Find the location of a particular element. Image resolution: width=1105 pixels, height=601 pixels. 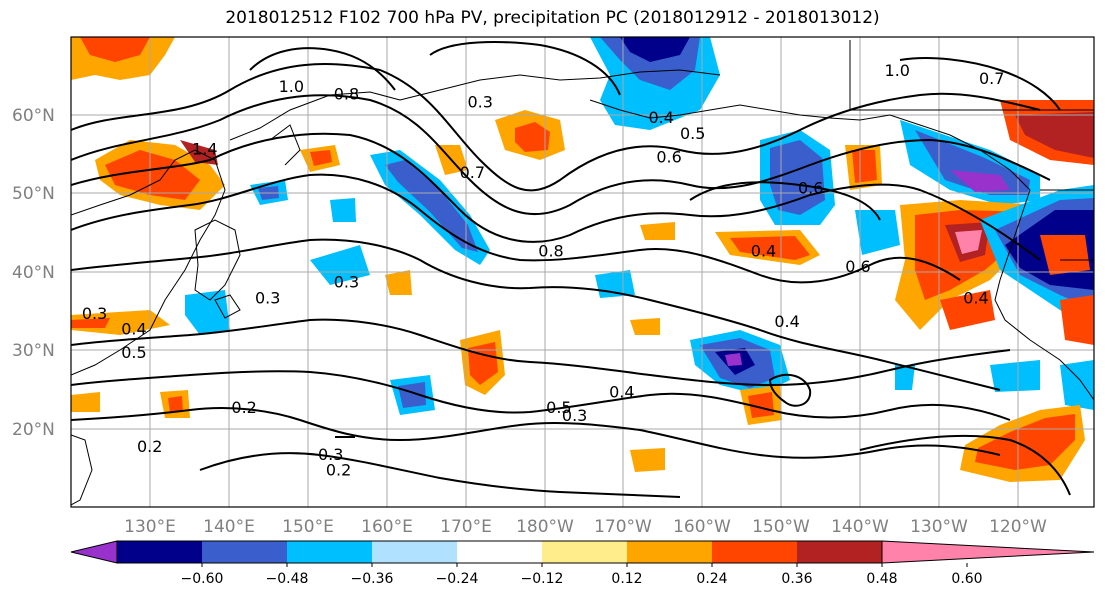

colorbar-tick-label: −0.48 is located at coordinates (287, 579).